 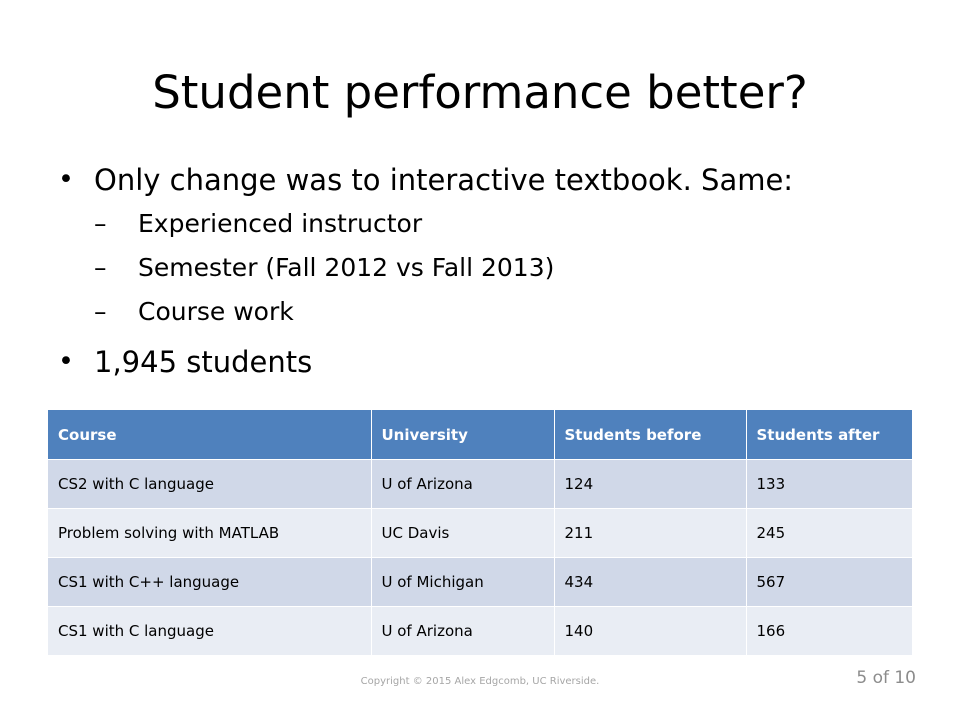 I want to click on cell-students-after: 133, so click(x=829, y=484).